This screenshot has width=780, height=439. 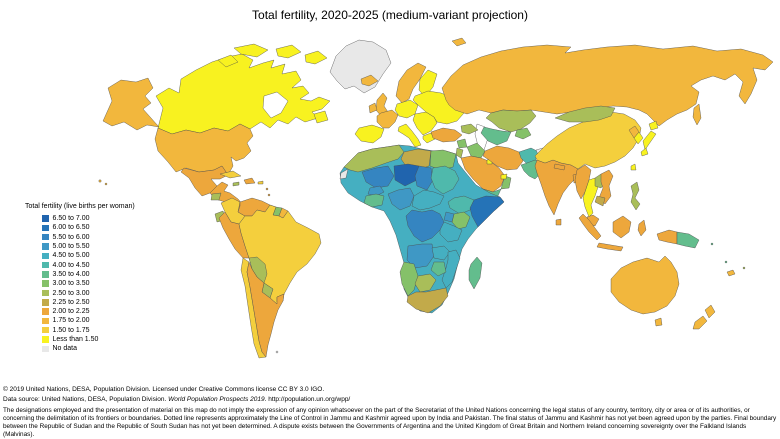 What do you see at coordinates (204, 181) in the screenshot?
I see `region-mexico` at bounding box center [204, 181].